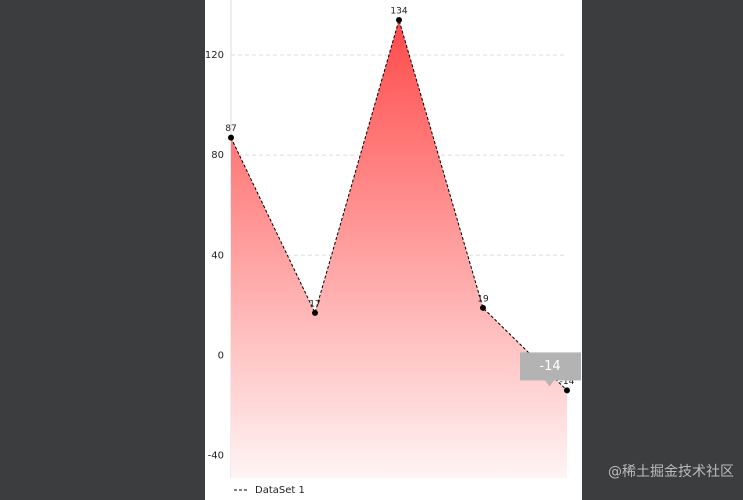 This screenshot has height=500, width=743. I want to click on data-label: 19, so click(483, 299).